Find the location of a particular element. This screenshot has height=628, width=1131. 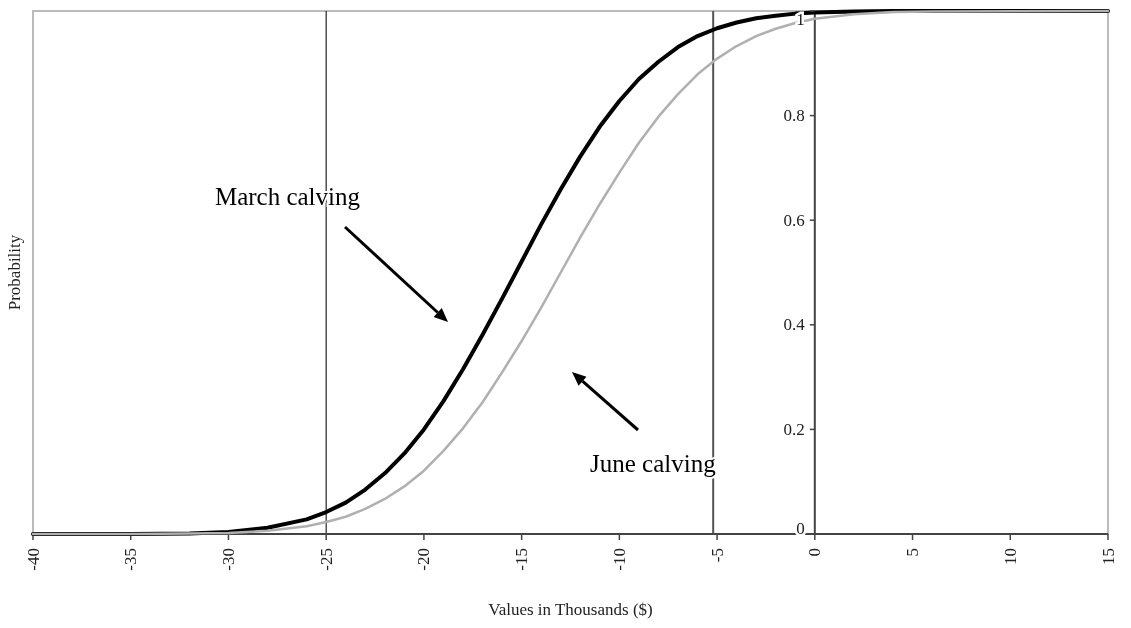

x-tick-label: -30 is located at coordinates (228, 559).